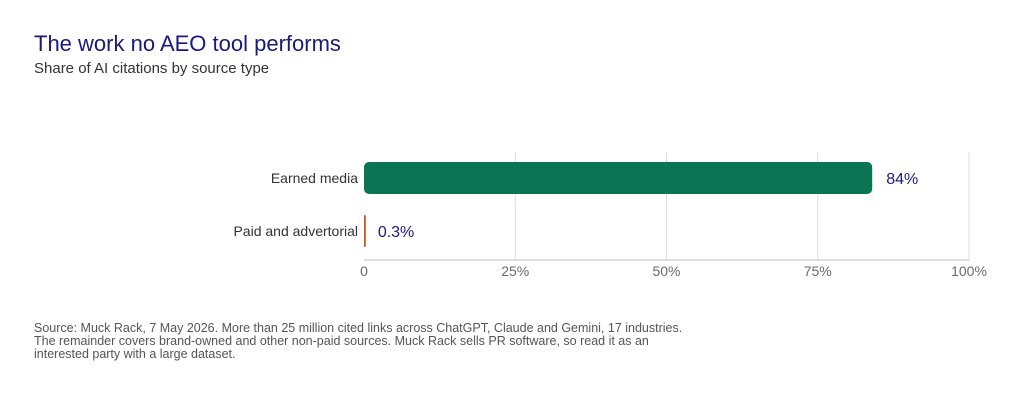  I want to click on data-label: 0.3%, so click(396, 232).